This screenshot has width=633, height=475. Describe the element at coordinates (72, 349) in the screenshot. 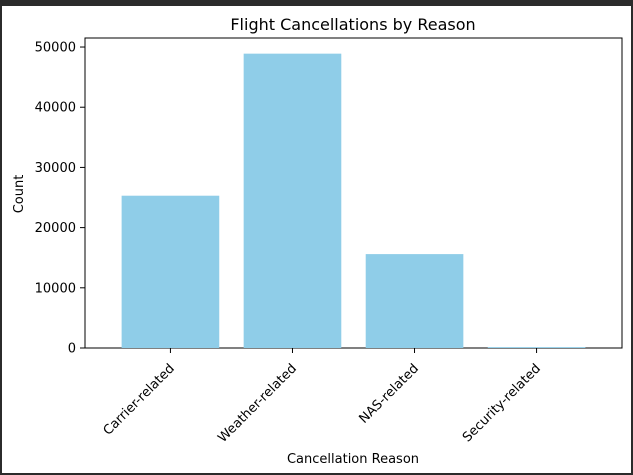

I see `y-tick-label: 0` at that location.